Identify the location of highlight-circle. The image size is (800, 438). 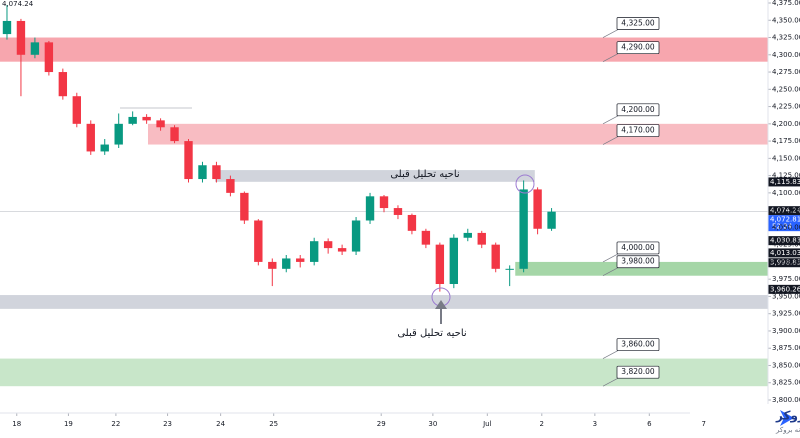
(525, 184).